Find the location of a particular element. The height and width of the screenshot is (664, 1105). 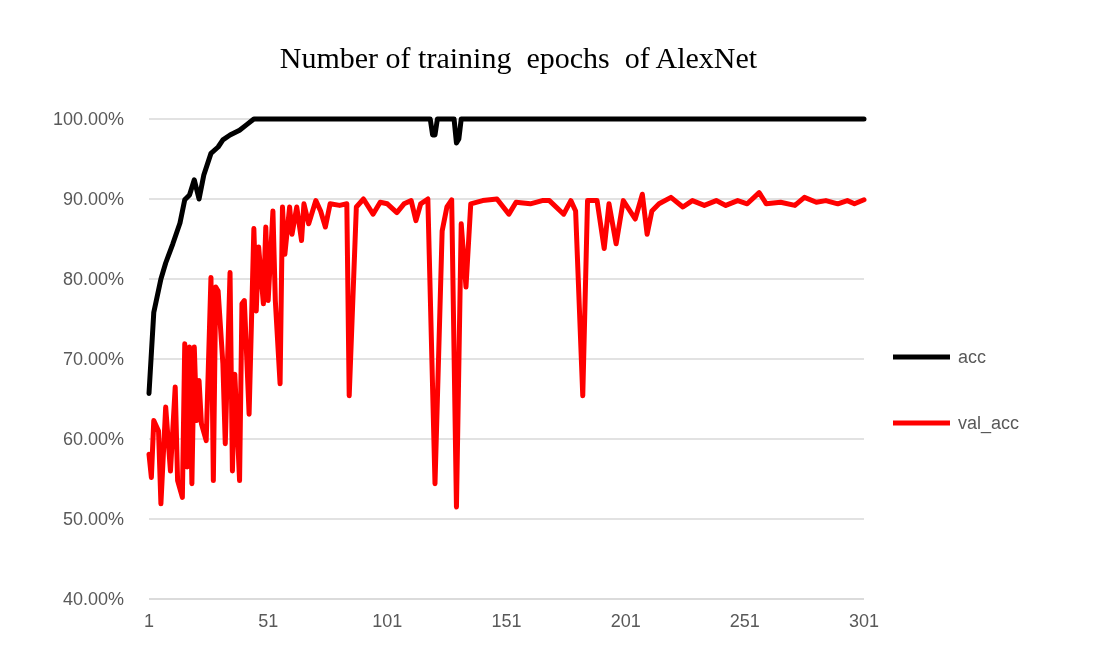

x-tick-label: 201 is located at coordinates (625, 621).